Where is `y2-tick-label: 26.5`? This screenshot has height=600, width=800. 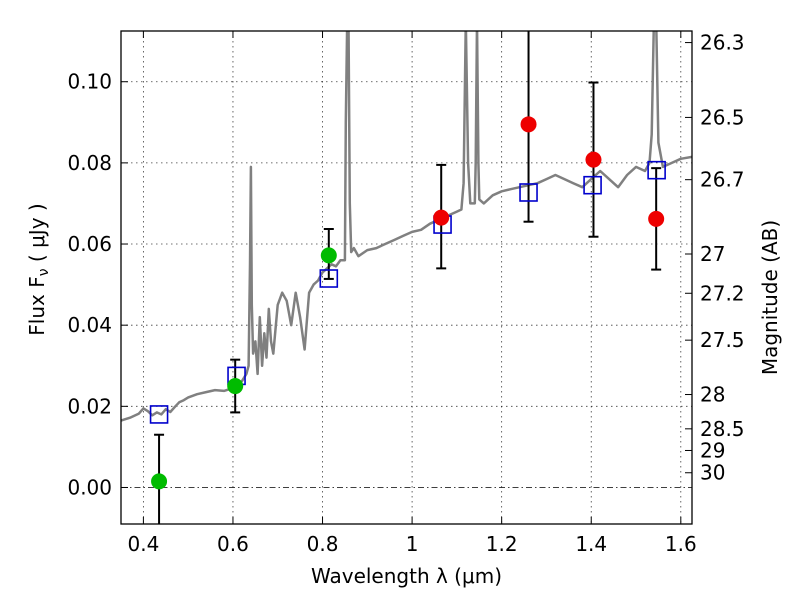
y2-tick-label: 26.5 is located at coordinates (722, 117).